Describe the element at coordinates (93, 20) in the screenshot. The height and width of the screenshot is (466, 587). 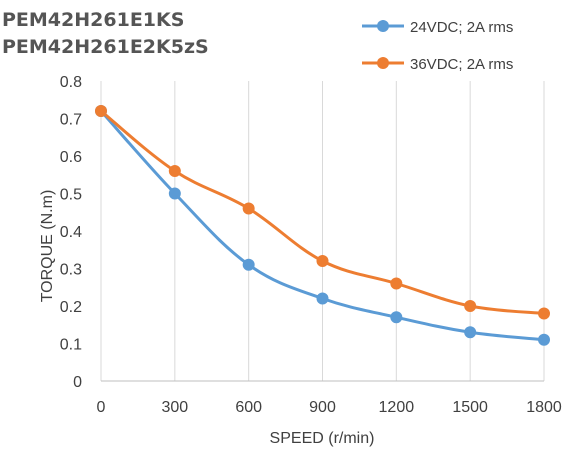
I see `chart-title-line-1: PEM42H261E1KS` at that location.